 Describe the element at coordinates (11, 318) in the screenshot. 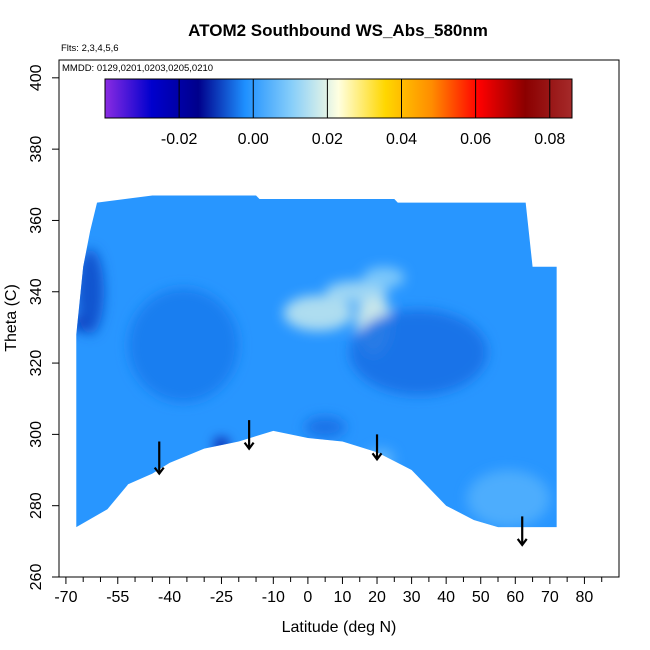

I see `y-axis-label: Theta (C)` at that location.